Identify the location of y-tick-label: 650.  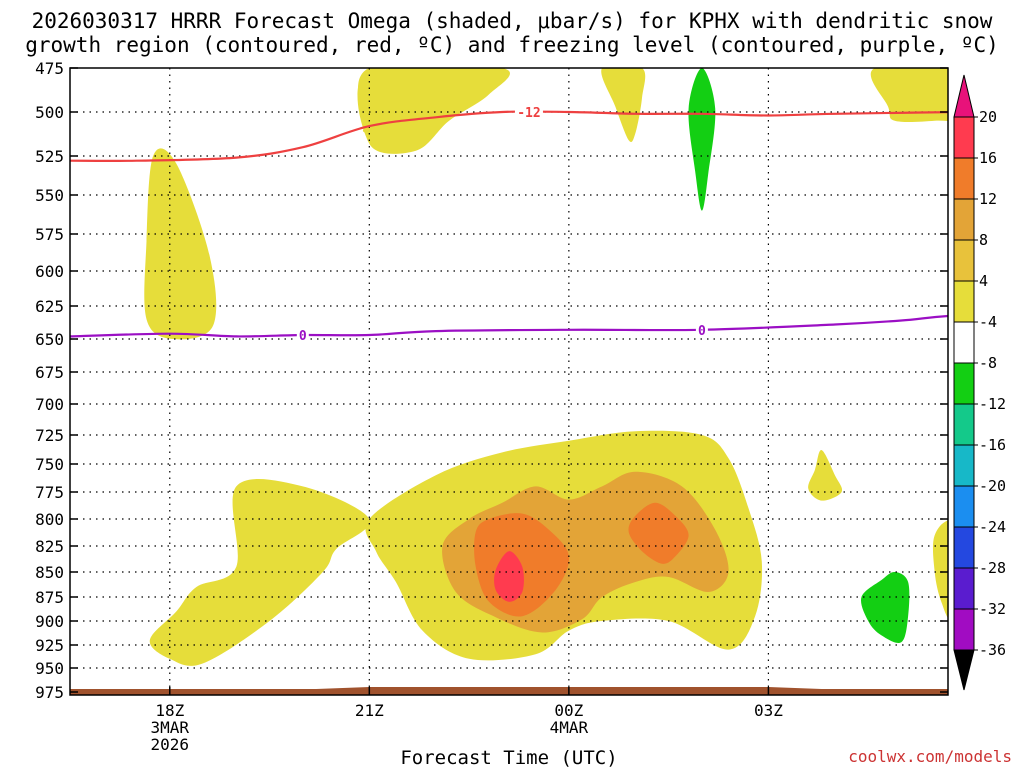
(49, 339).